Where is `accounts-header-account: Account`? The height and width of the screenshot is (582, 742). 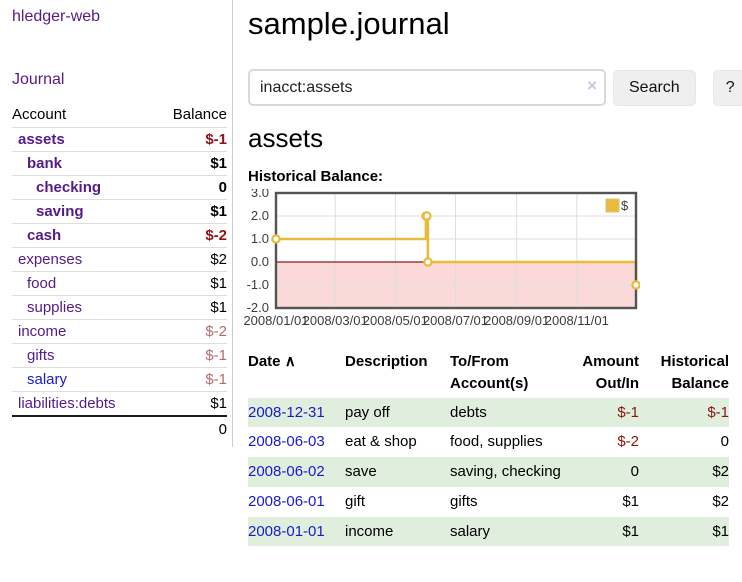
accounts-header-account: Account is located at coordinates (83, 115).